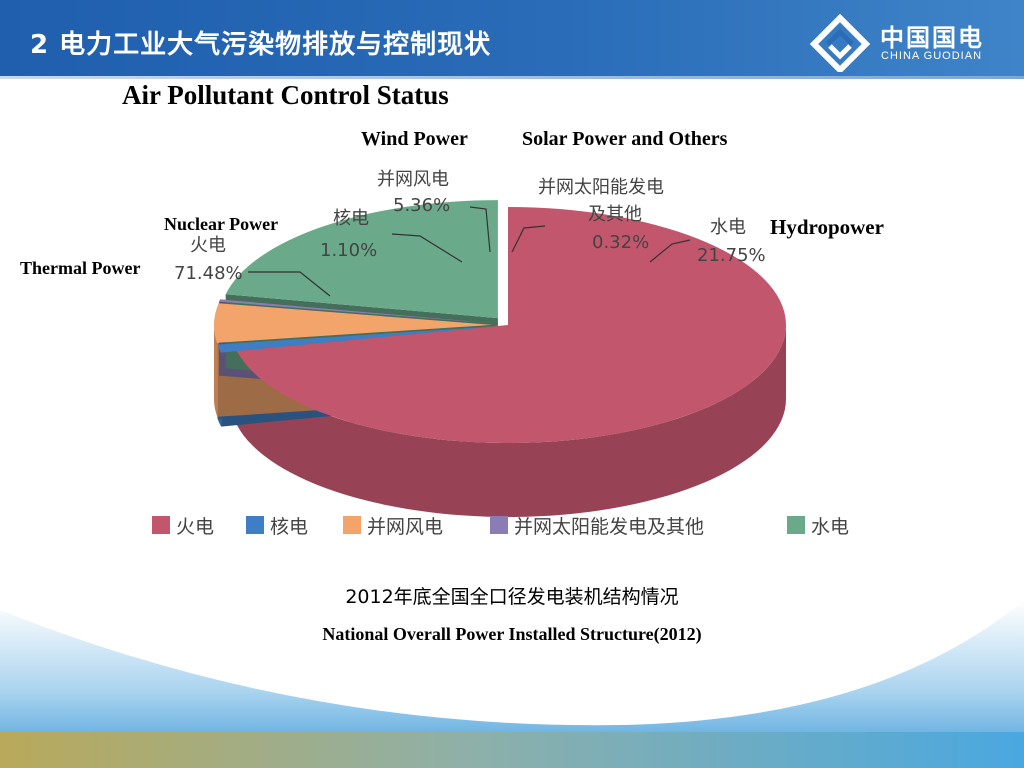  Describe the element at coordinates (932, 56) in the screenshot. I see `logo-text-en: CHINA GUODIAN` at that location.